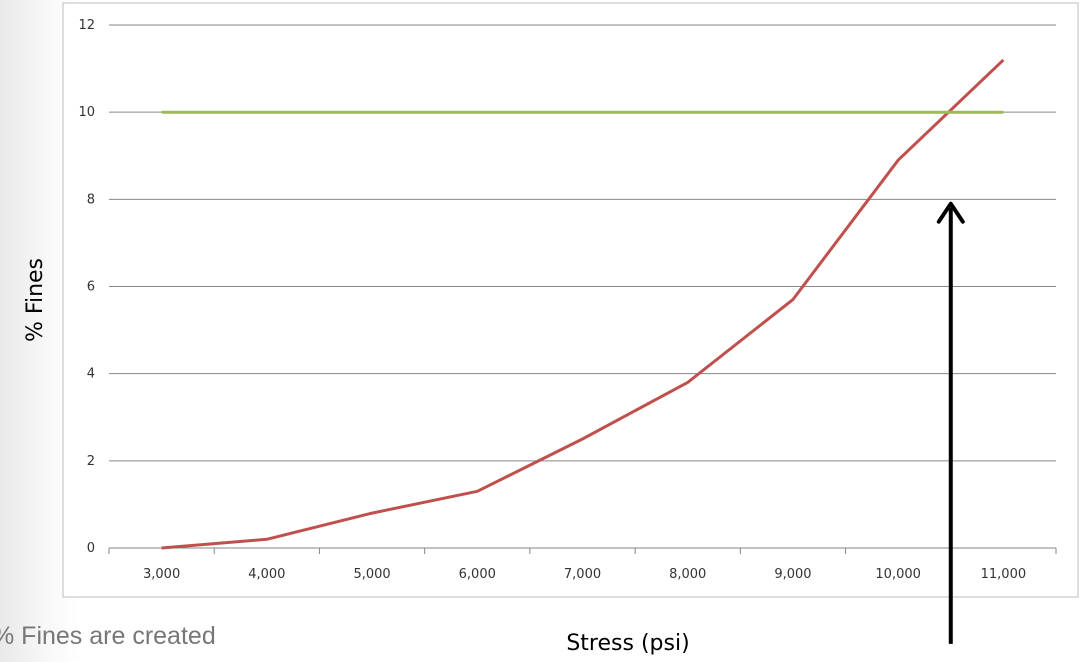  What do you see at coordinates (161, 574) in the screenshot?
I see `x-tick-label: 3,000` at bounding box center [161, 574].